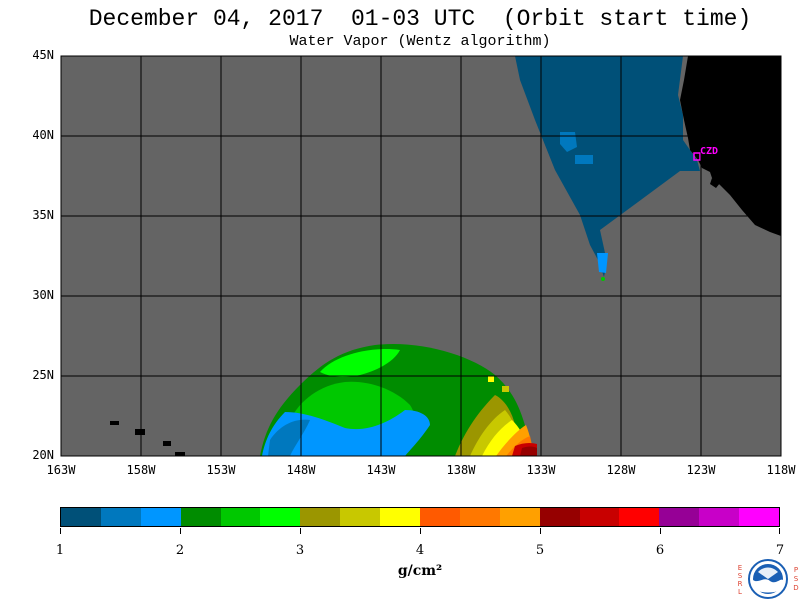 The image size is (800, 600). I want to click on low-vapor-region, so click(607, 168).